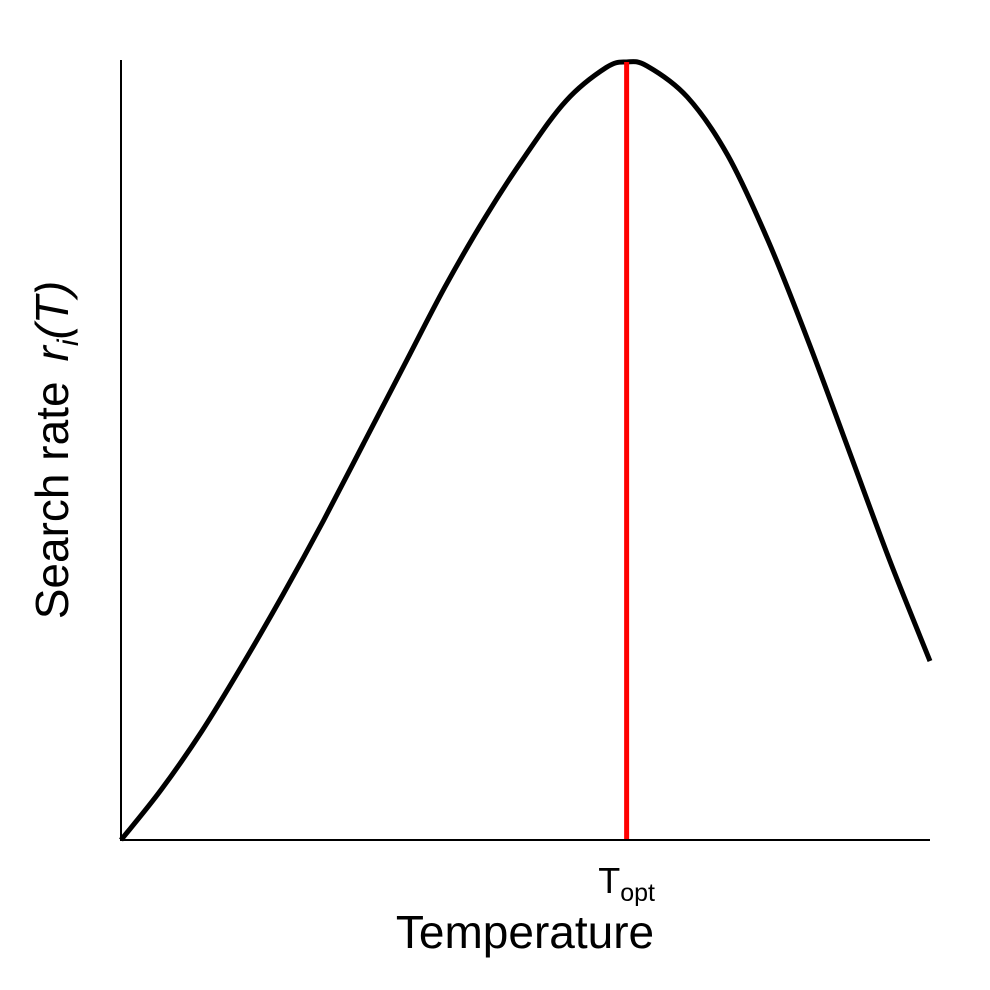  What do you see at coordinates (52, 500) in the screenshot?
I see `y-axis-label-text: Search rate` at bounding box center [52, 500].